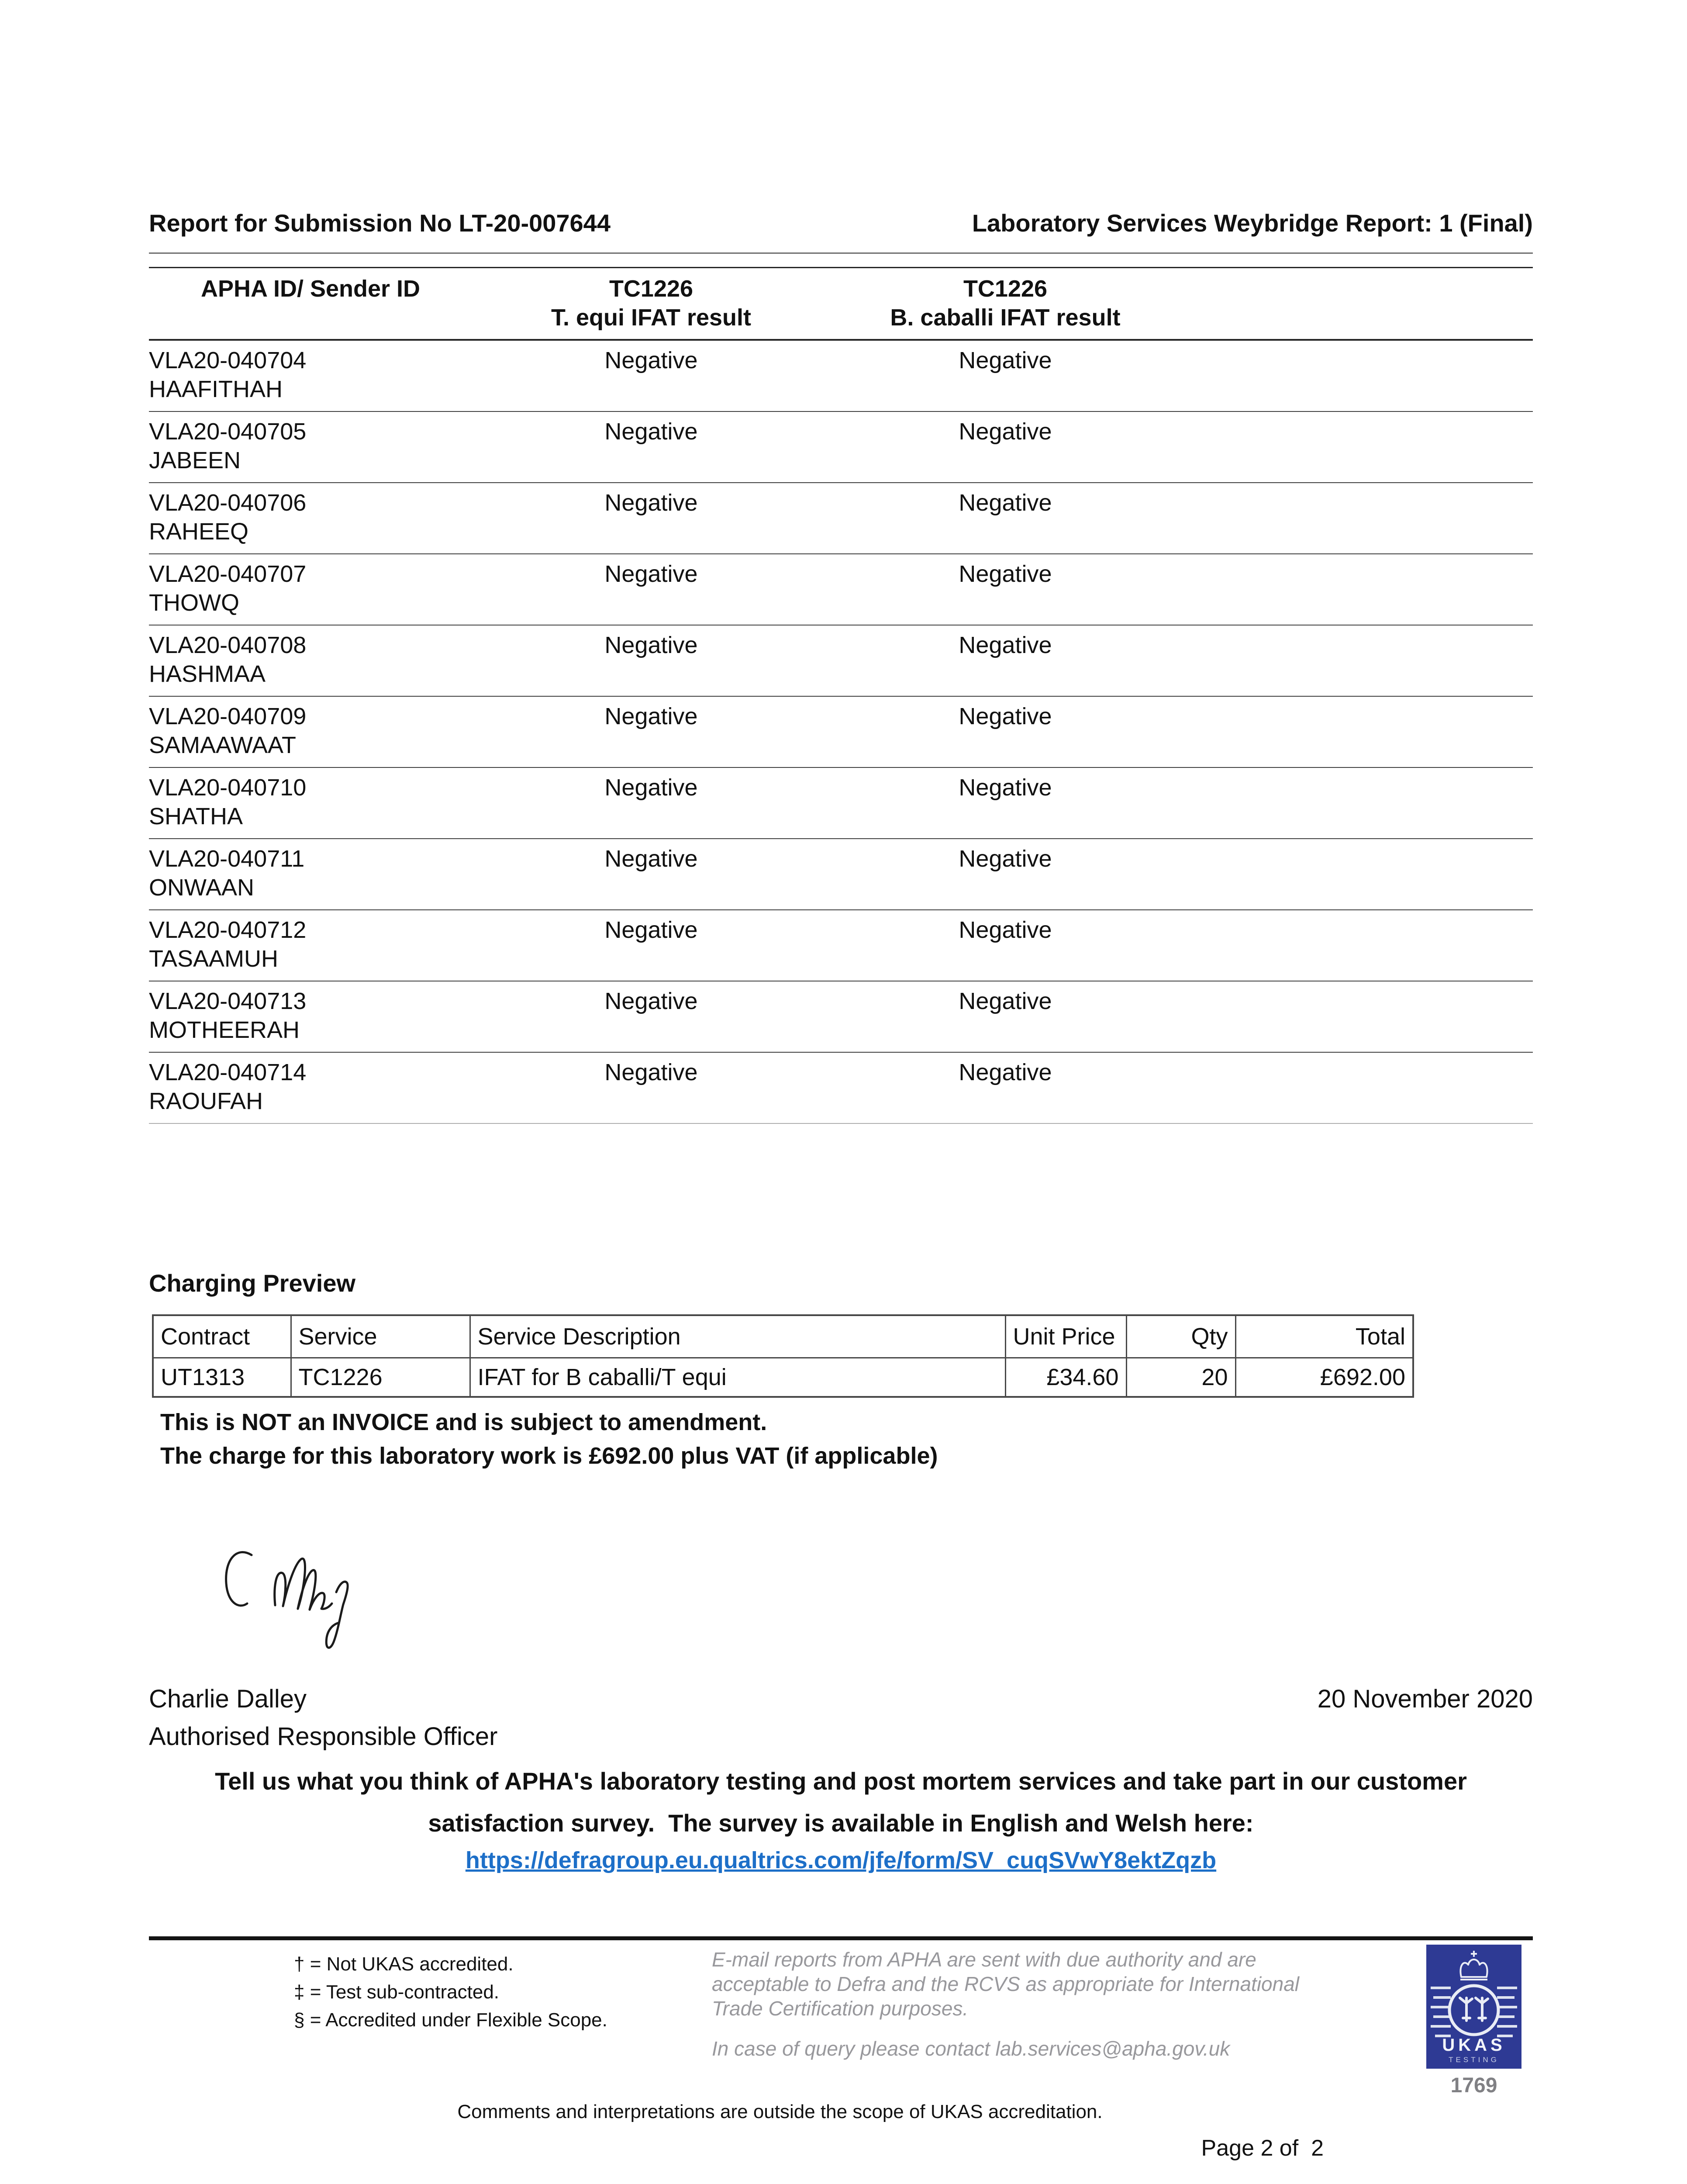 The image size is (1687, 2184). I want to click on page-number: Page 2 of 2, so click(1262, 2148).